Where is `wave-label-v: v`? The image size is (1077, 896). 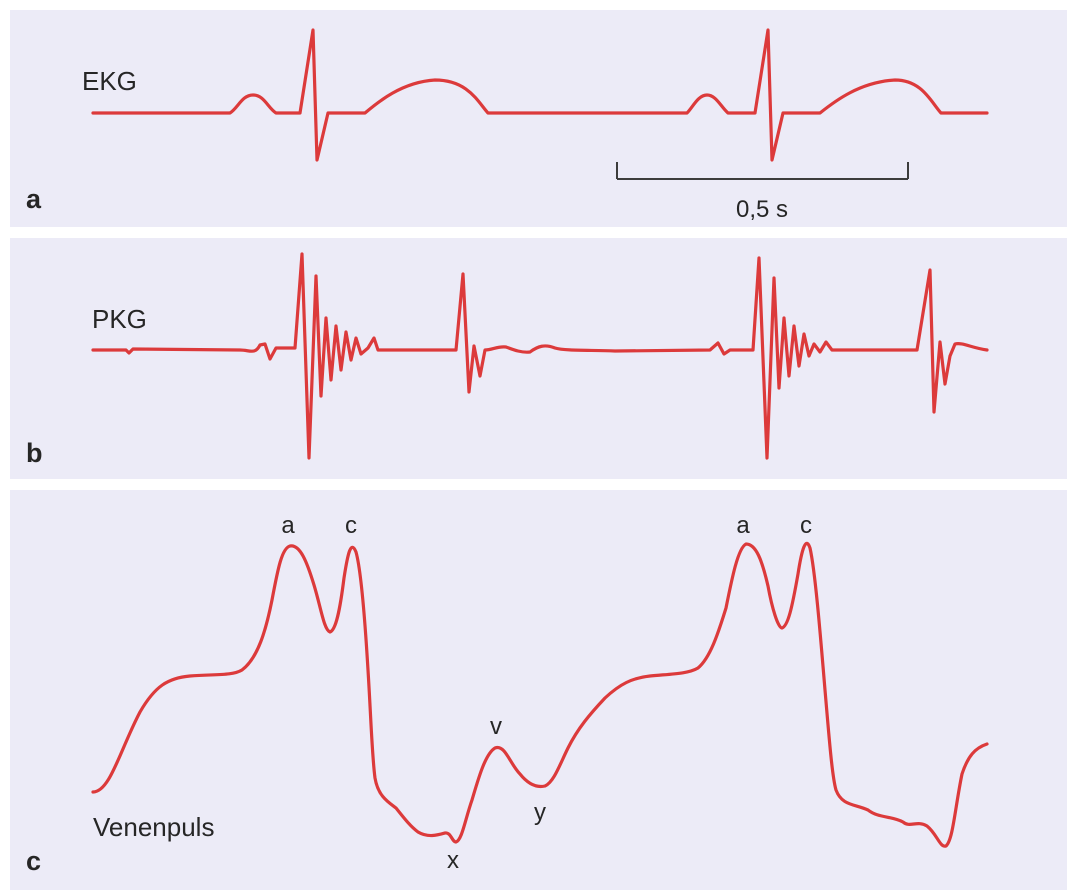
wave-label-v: v is located at coordinates (496, 726).